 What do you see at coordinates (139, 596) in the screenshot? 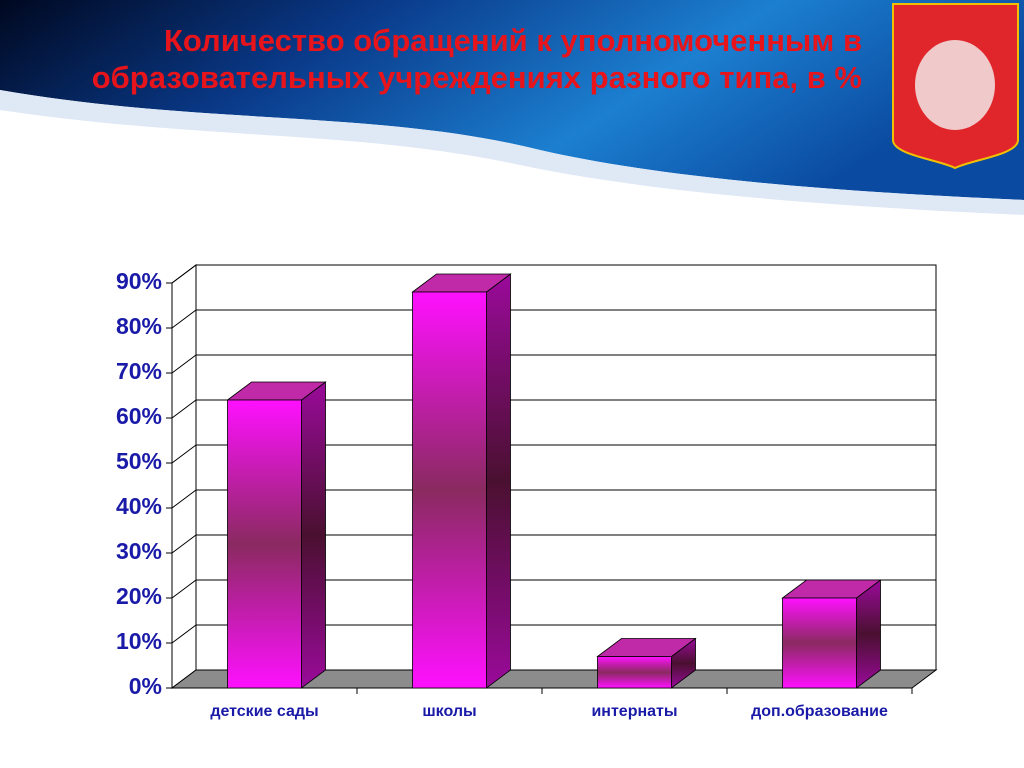
I see `y-tick-label: 20%` at bounding box center [139, 596].